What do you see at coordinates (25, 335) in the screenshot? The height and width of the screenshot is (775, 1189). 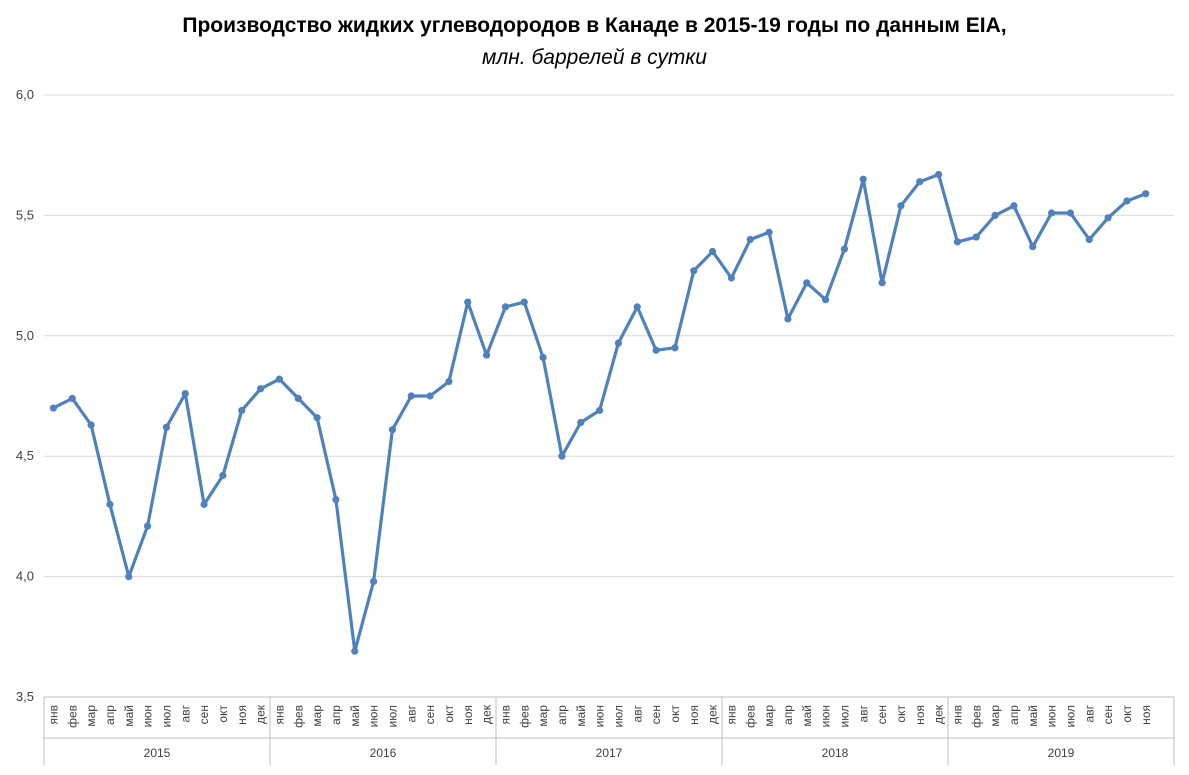 I see `y-tick-label: 5,0` at bounding box center [25, 335].